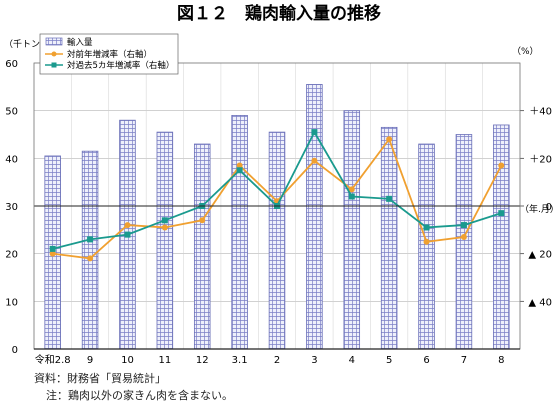  What do you see at coordinates (80, 42) in the screenshot?
I see `legend-label: 輸入量` at bounding box center [80, 42].